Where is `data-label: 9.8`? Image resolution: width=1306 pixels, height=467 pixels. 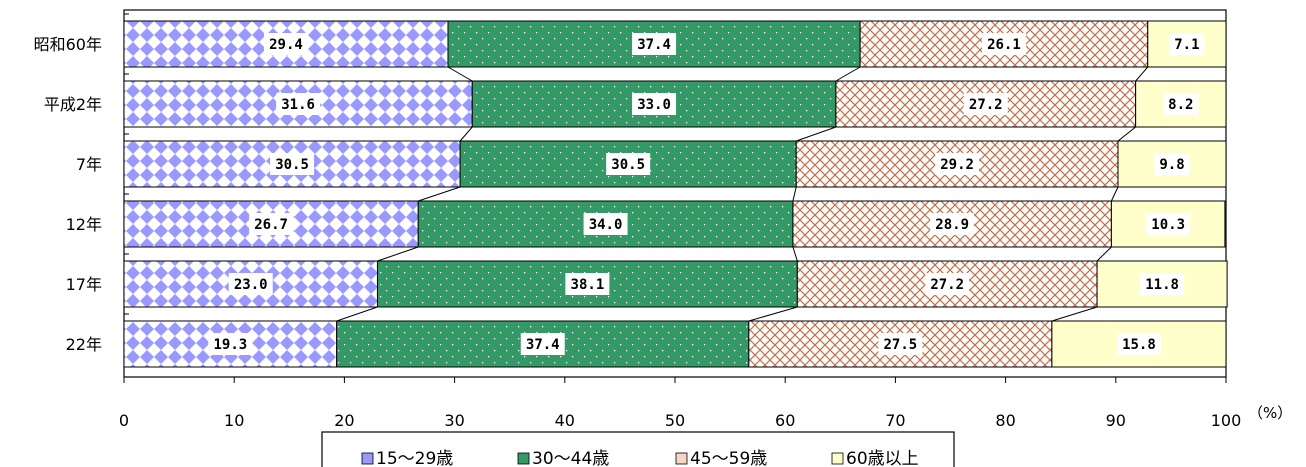
data-label: 9.8 is located at coordinates (1171, 165).